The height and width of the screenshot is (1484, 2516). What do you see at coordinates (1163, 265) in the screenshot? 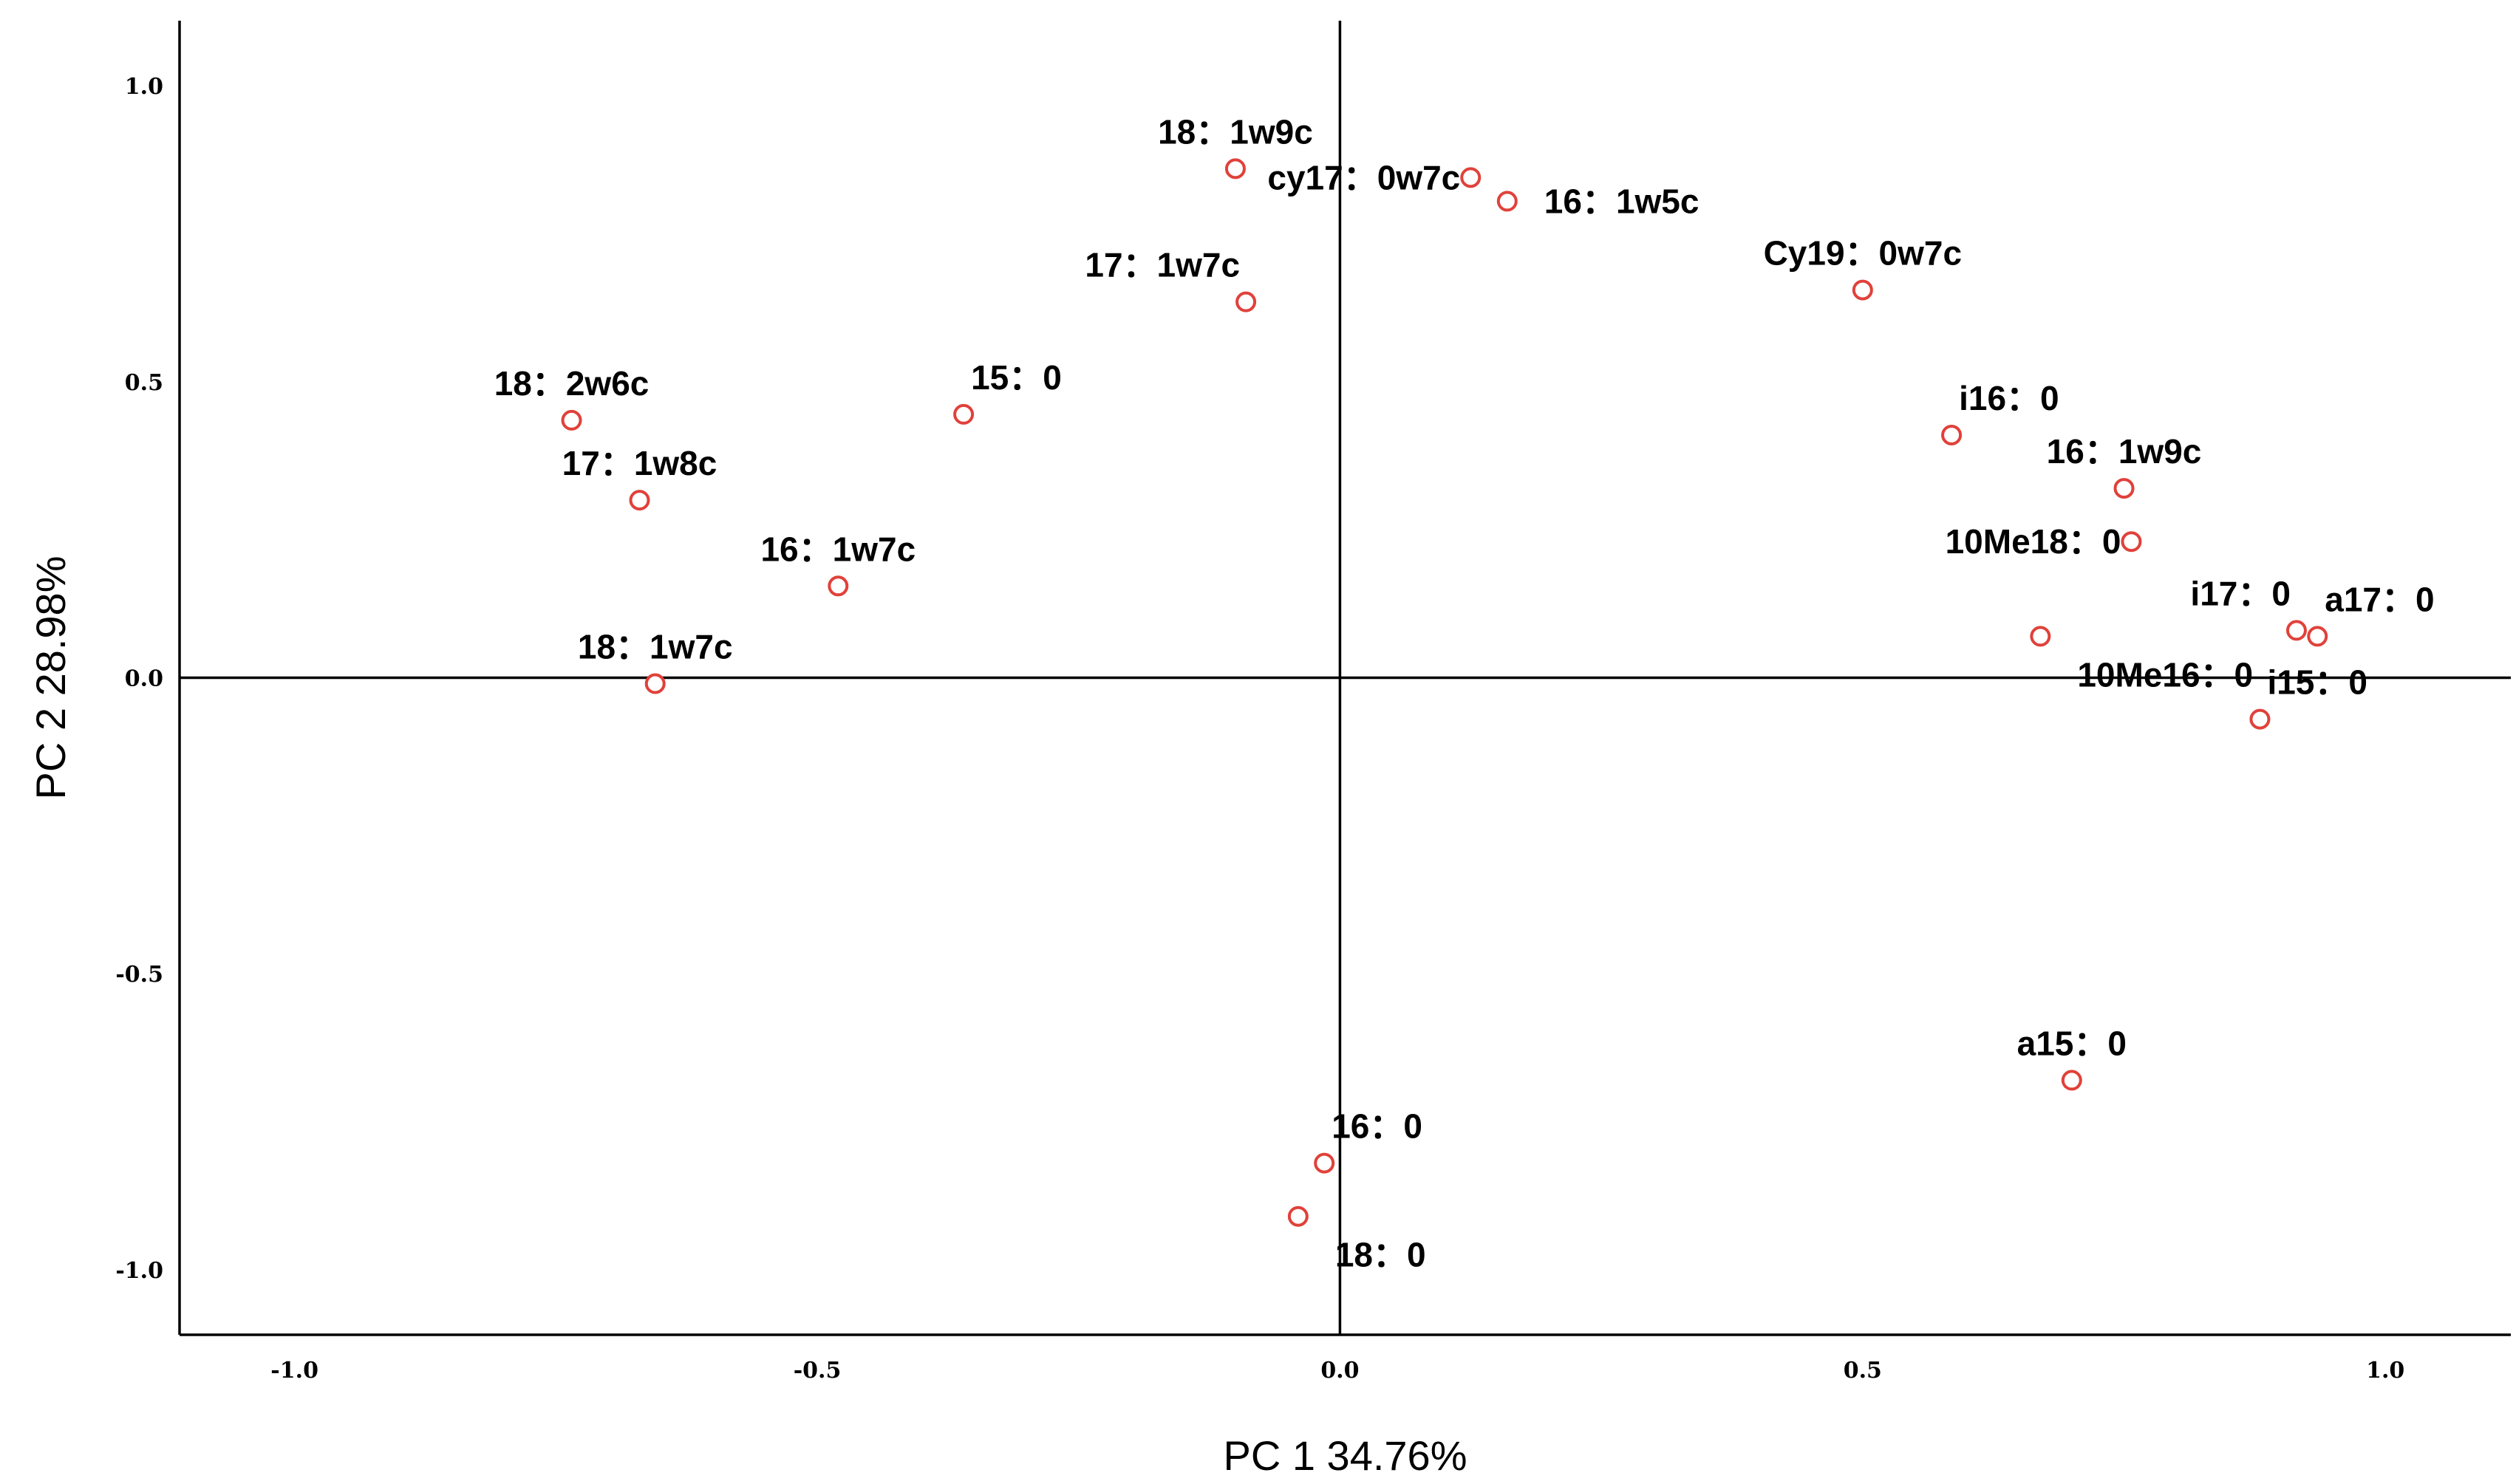
I see `point-label: 17：1w7c` at bounding box center [1163, 265].